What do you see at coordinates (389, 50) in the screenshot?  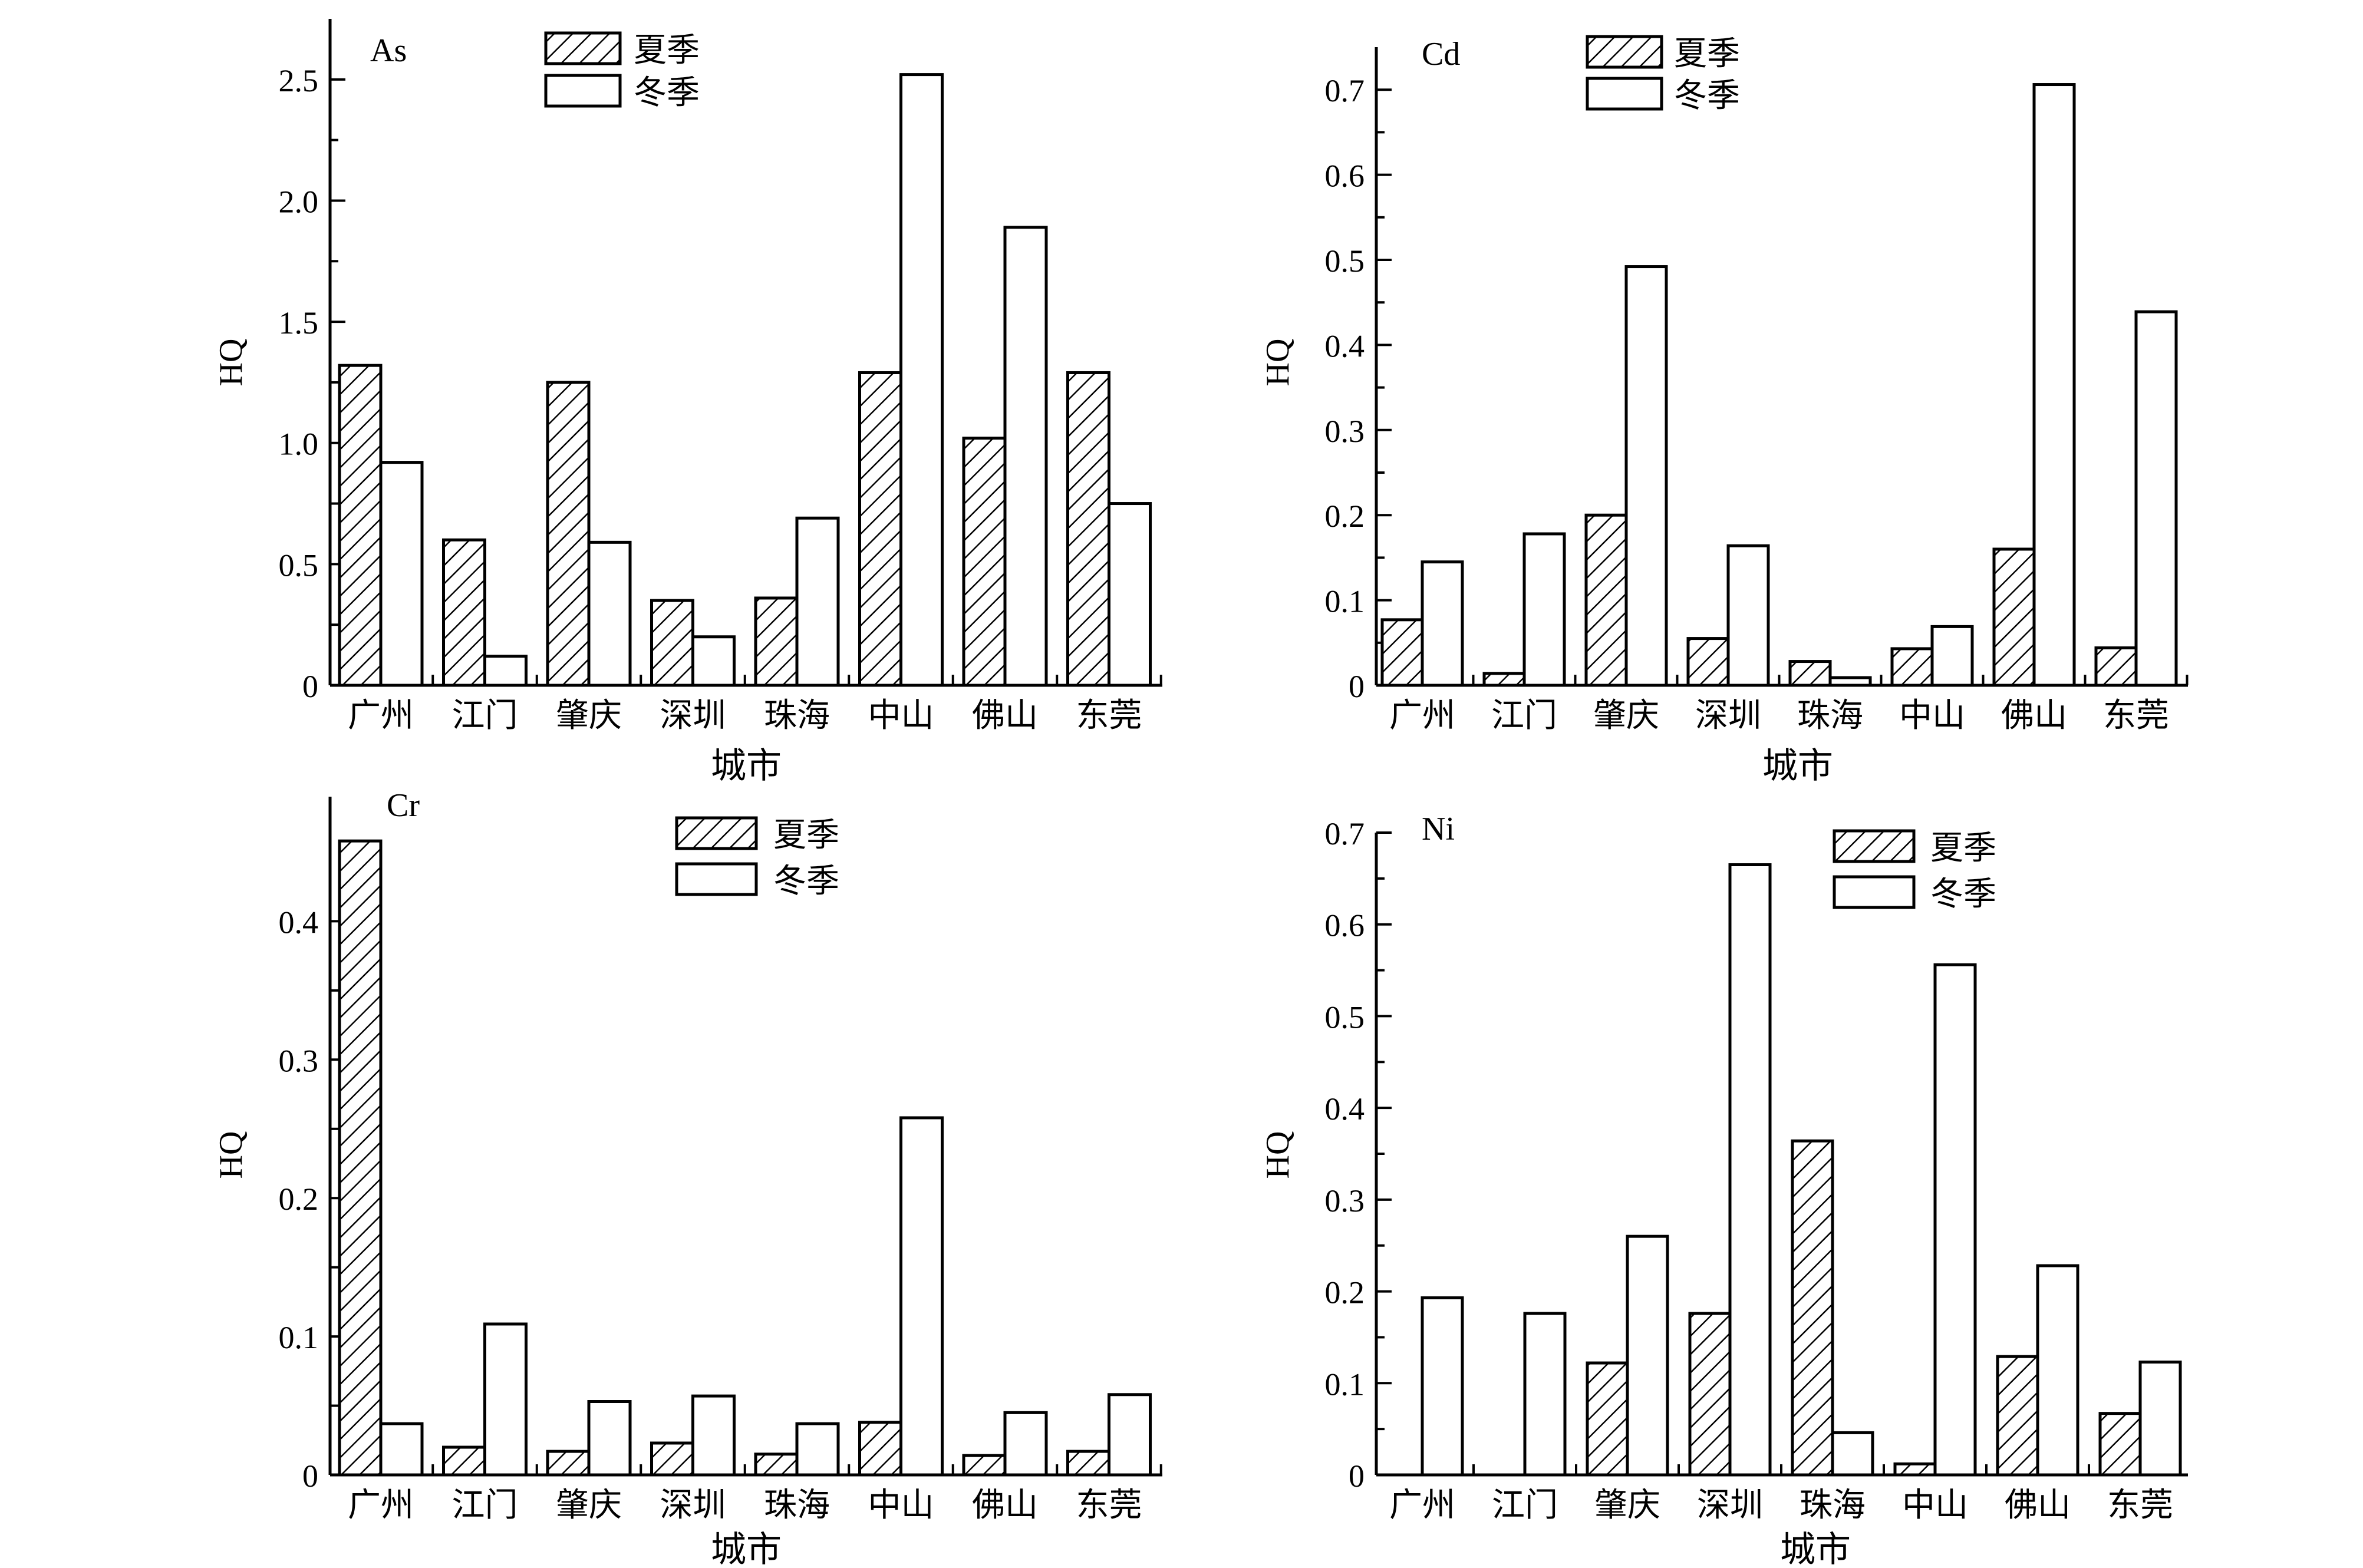 I see `panel-title: As` at bounding box center [389, 50].